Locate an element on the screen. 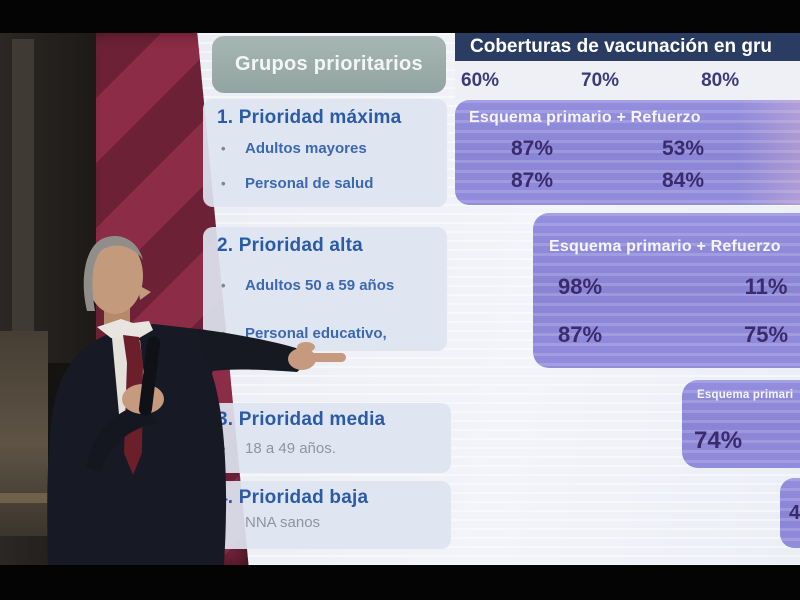 The width and height of the screenshot is (800, 600). groups-header-label: Grupos prioritarios is located at coordinates (329, 64).